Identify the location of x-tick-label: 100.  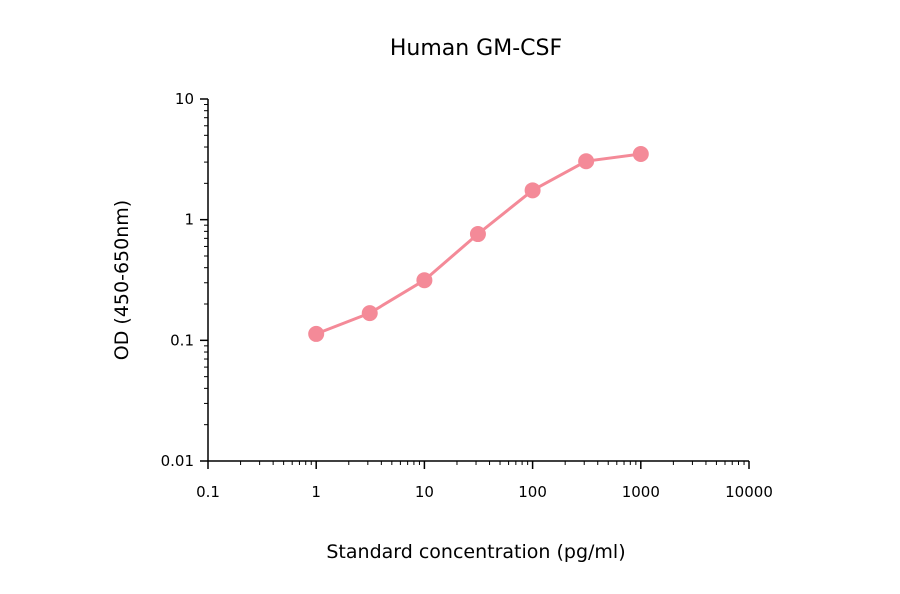
(532, 492).